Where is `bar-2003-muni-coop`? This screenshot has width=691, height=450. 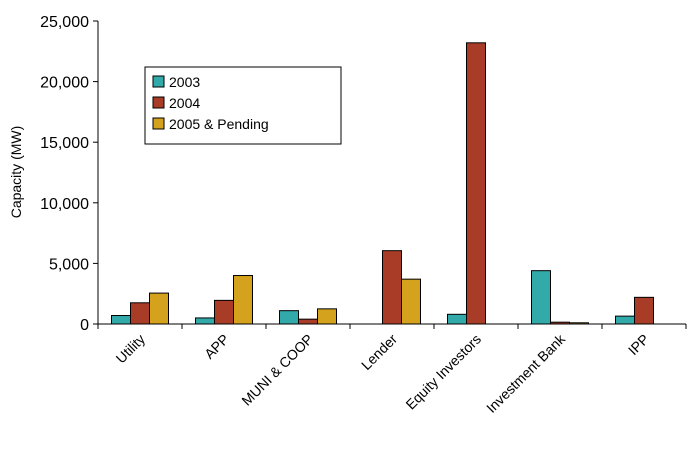 bar-2003-muni-coop is located at coordinates (289, 317).